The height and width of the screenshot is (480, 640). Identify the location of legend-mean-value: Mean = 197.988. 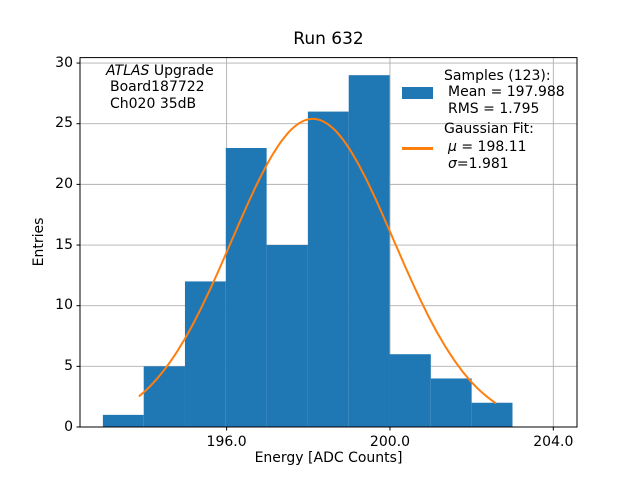
(506, 92).